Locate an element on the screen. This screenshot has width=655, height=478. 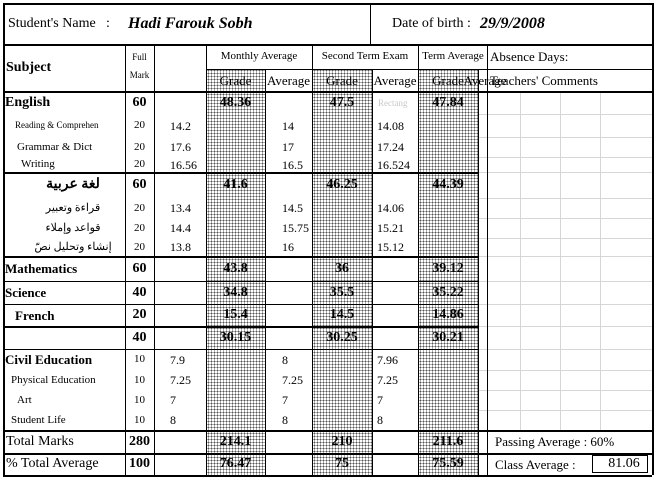
name-label: Student's Name is located at coordinates (52, 23).